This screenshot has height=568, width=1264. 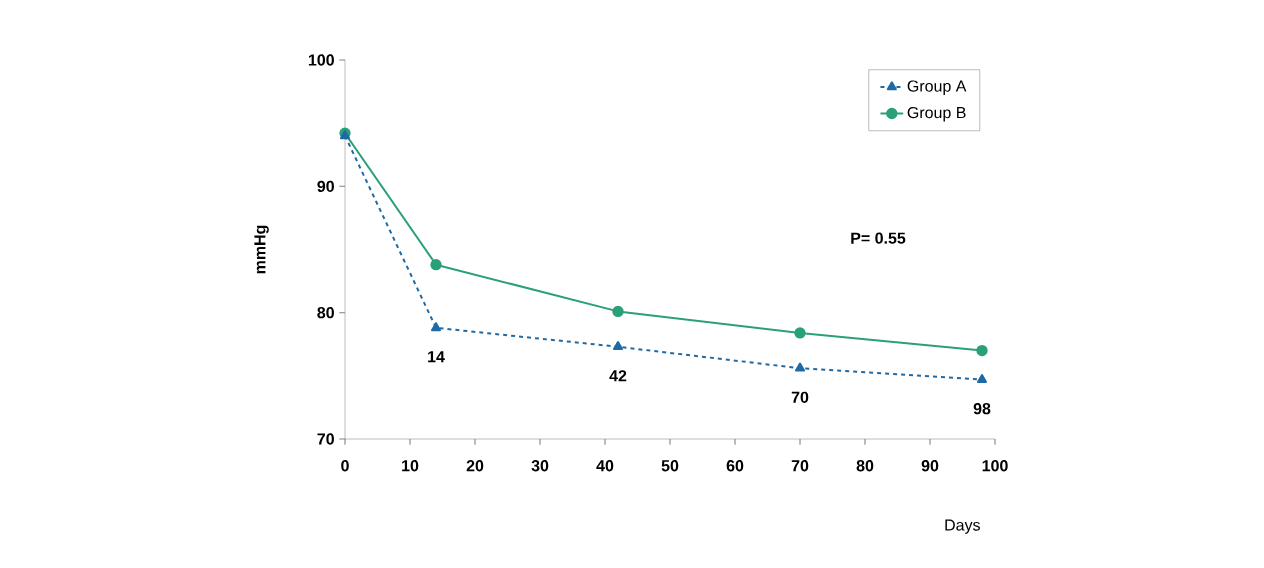 What do you see at coordinates (962, 526) in the screenshot?
I see `x-axis-title: Days` at bounding box center [962, 526].